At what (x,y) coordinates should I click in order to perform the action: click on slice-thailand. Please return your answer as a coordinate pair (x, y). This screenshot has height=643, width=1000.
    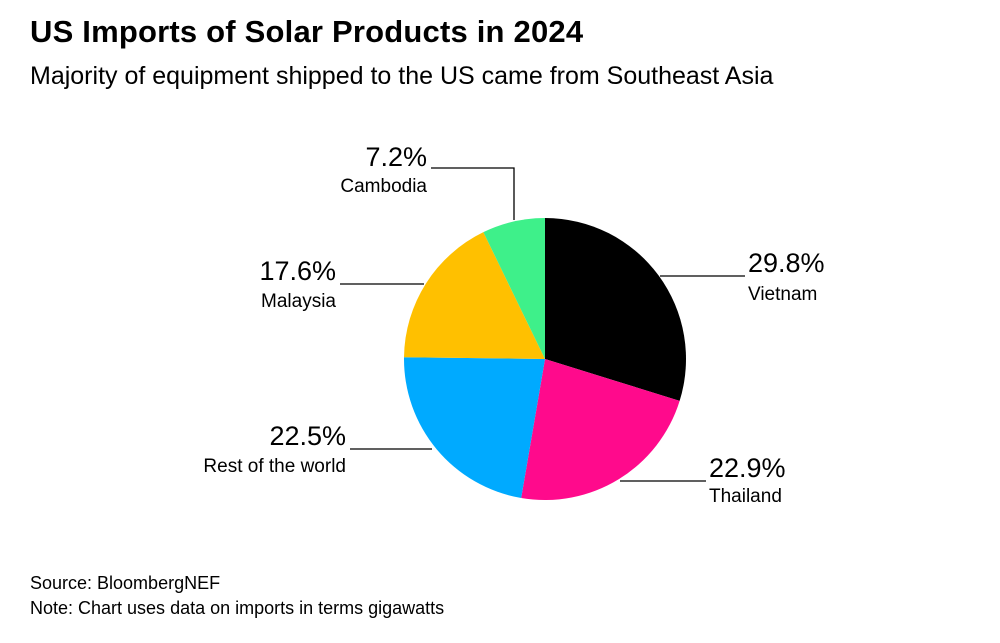
    Looking at the image, I should click on (600, 430).